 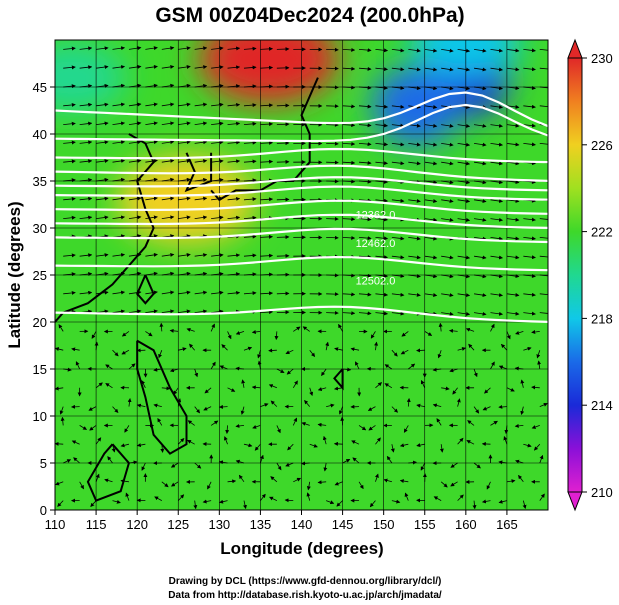 I want to click on y-tick-label: 35, so click(x=40, y=181).